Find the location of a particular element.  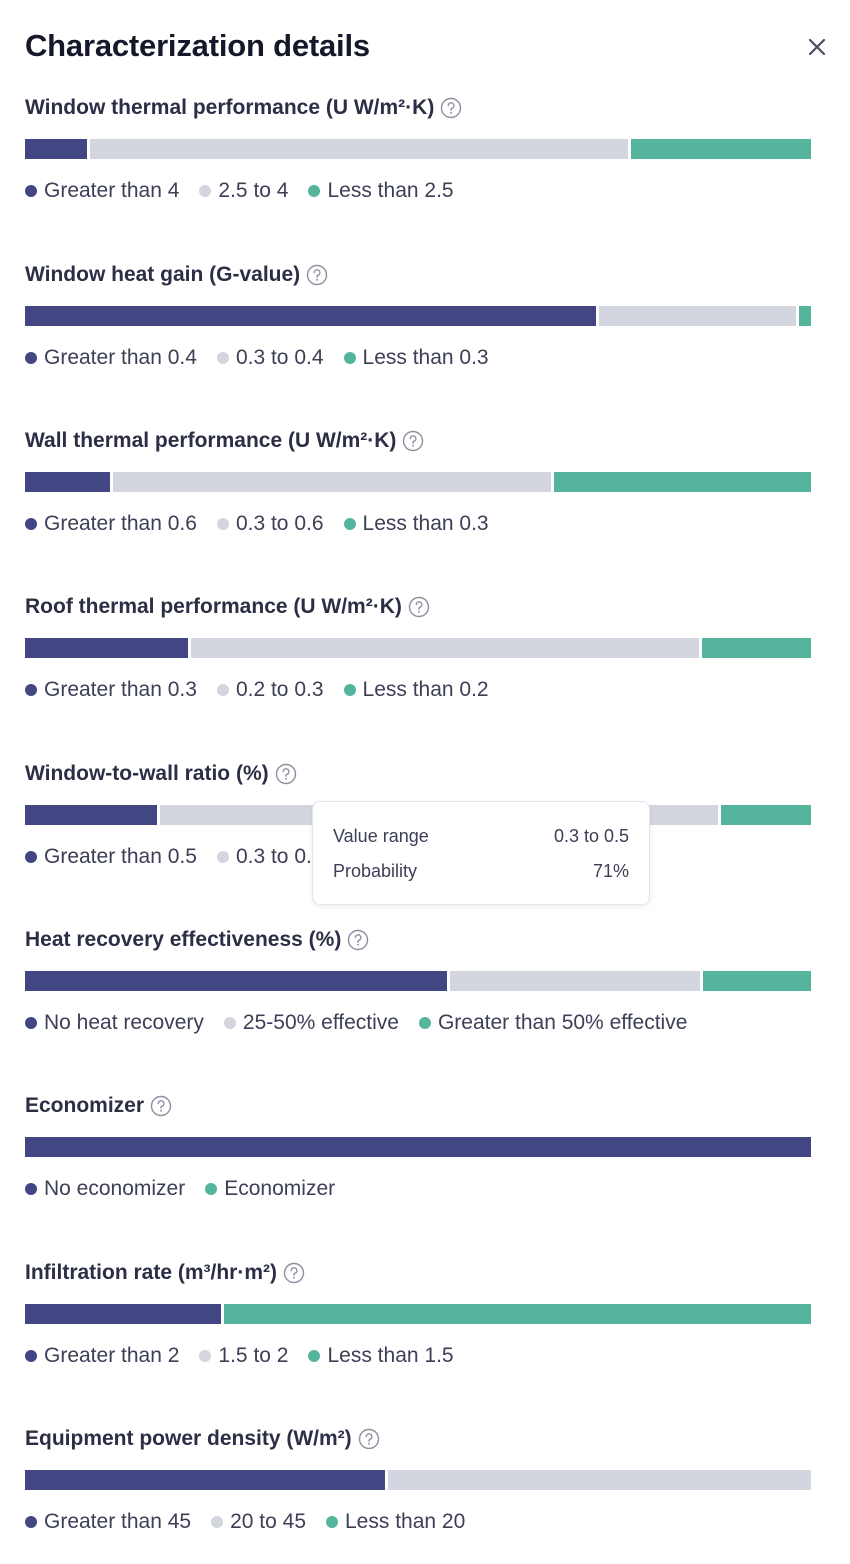

legend-item: Greater than 0.5 is located at coordinates (111, 857).